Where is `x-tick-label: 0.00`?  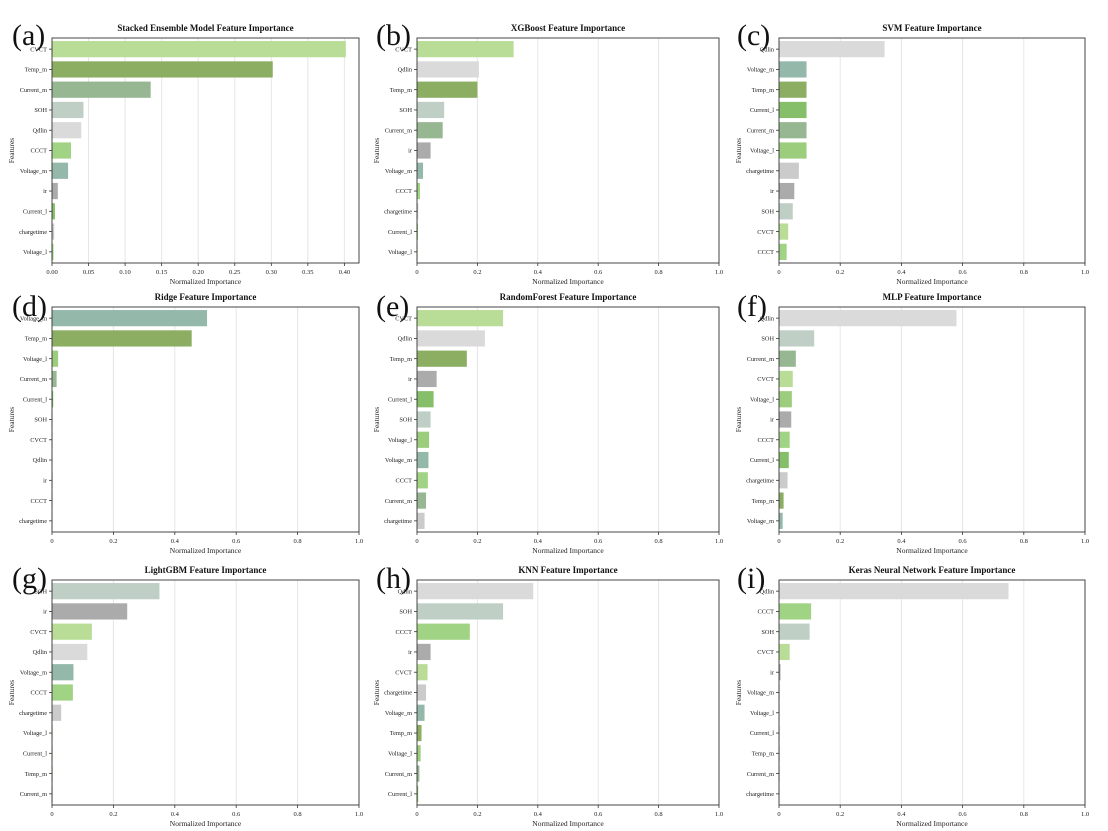 x-tick-label: 0.00 is located at coordinates (51, 272).